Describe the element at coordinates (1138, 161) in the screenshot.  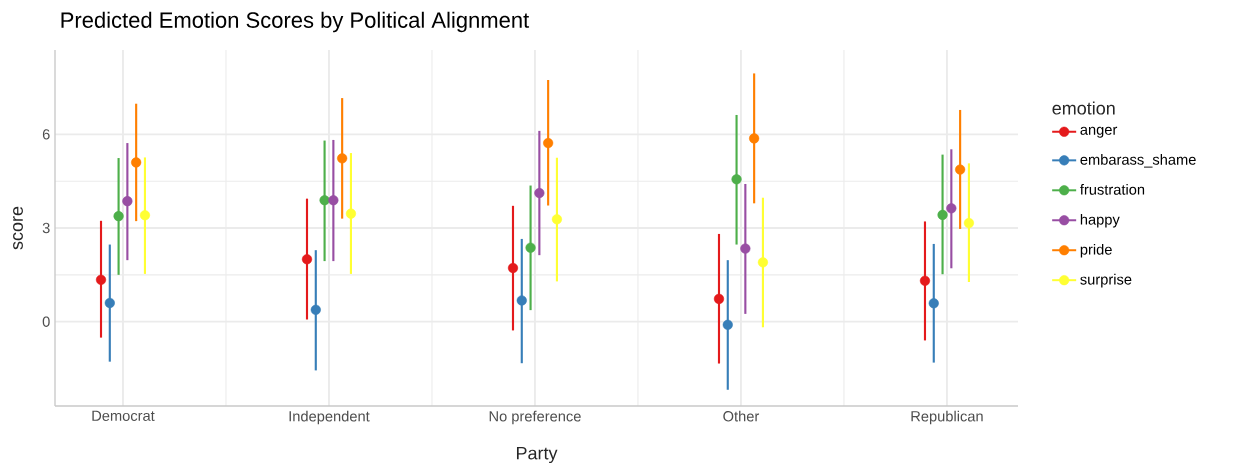
I see `legend-label: embarass_shame` at that location.